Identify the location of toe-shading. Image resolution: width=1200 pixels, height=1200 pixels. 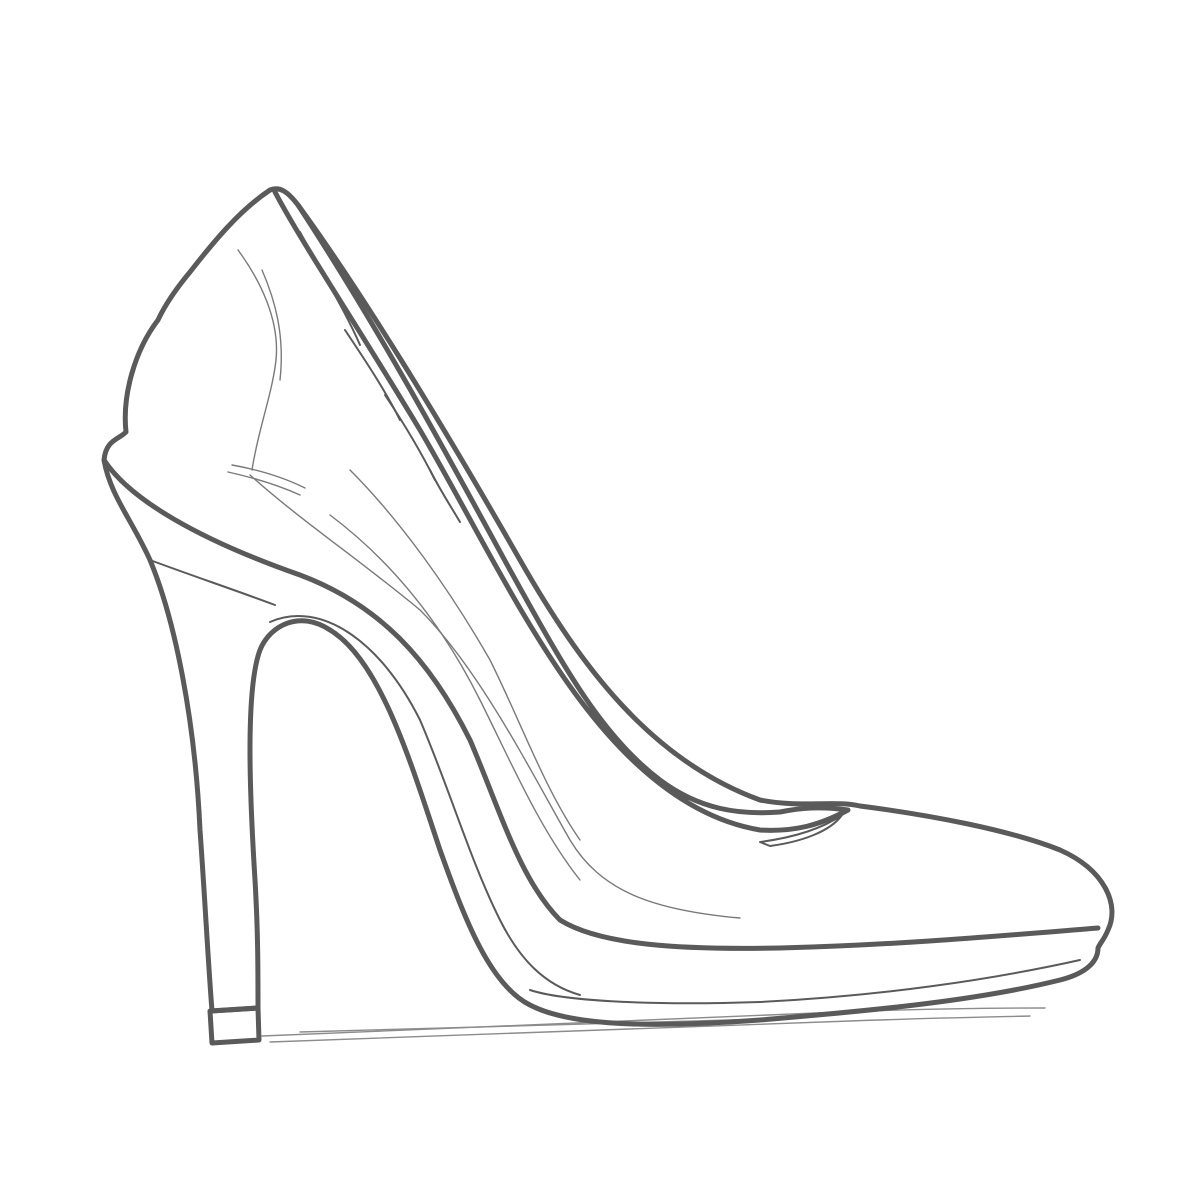
(801, 830).